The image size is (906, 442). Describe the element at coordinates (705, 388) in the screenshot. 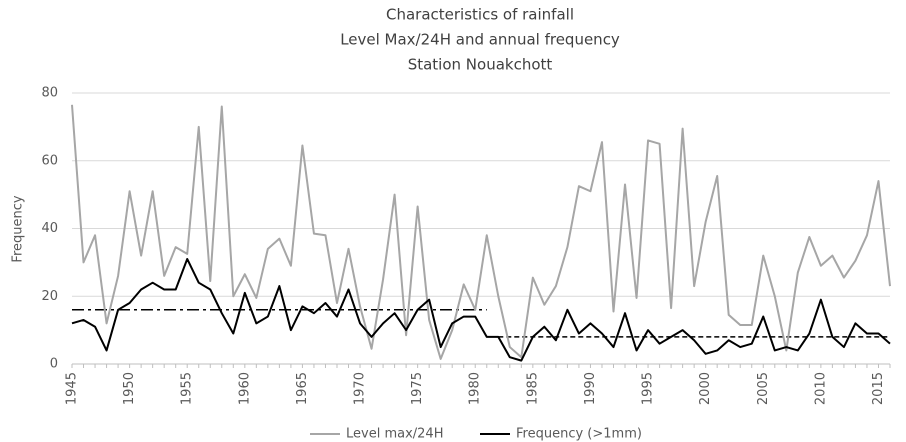

I see `x-tick-label: 2000` at that location.